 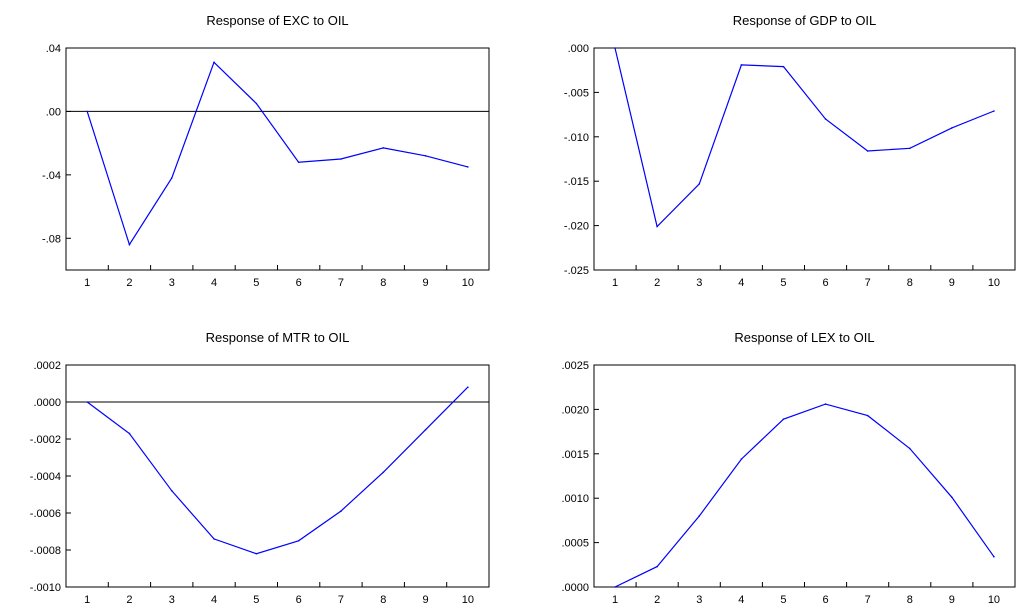 What do you see at coordinates (51, 176) in the screenshot?
I see `y-tick-label: -.04` at bounding box center [51, 176].